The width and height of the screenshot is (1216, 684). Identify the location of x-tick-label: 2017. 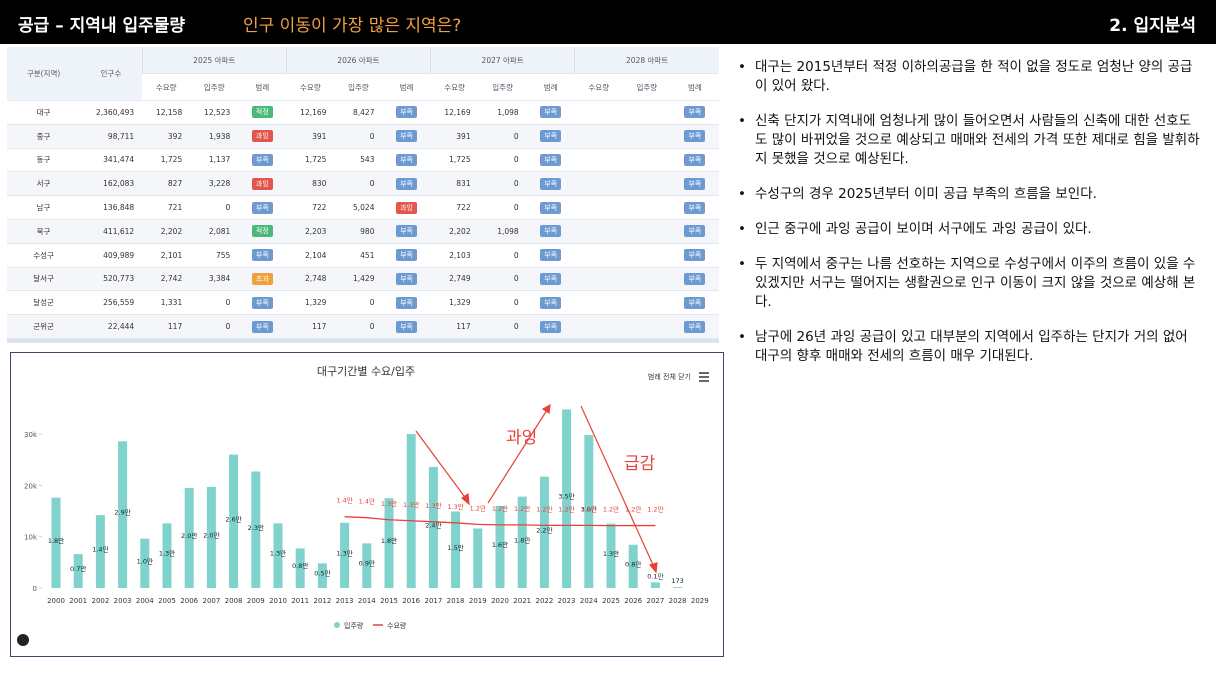
(433, 601).